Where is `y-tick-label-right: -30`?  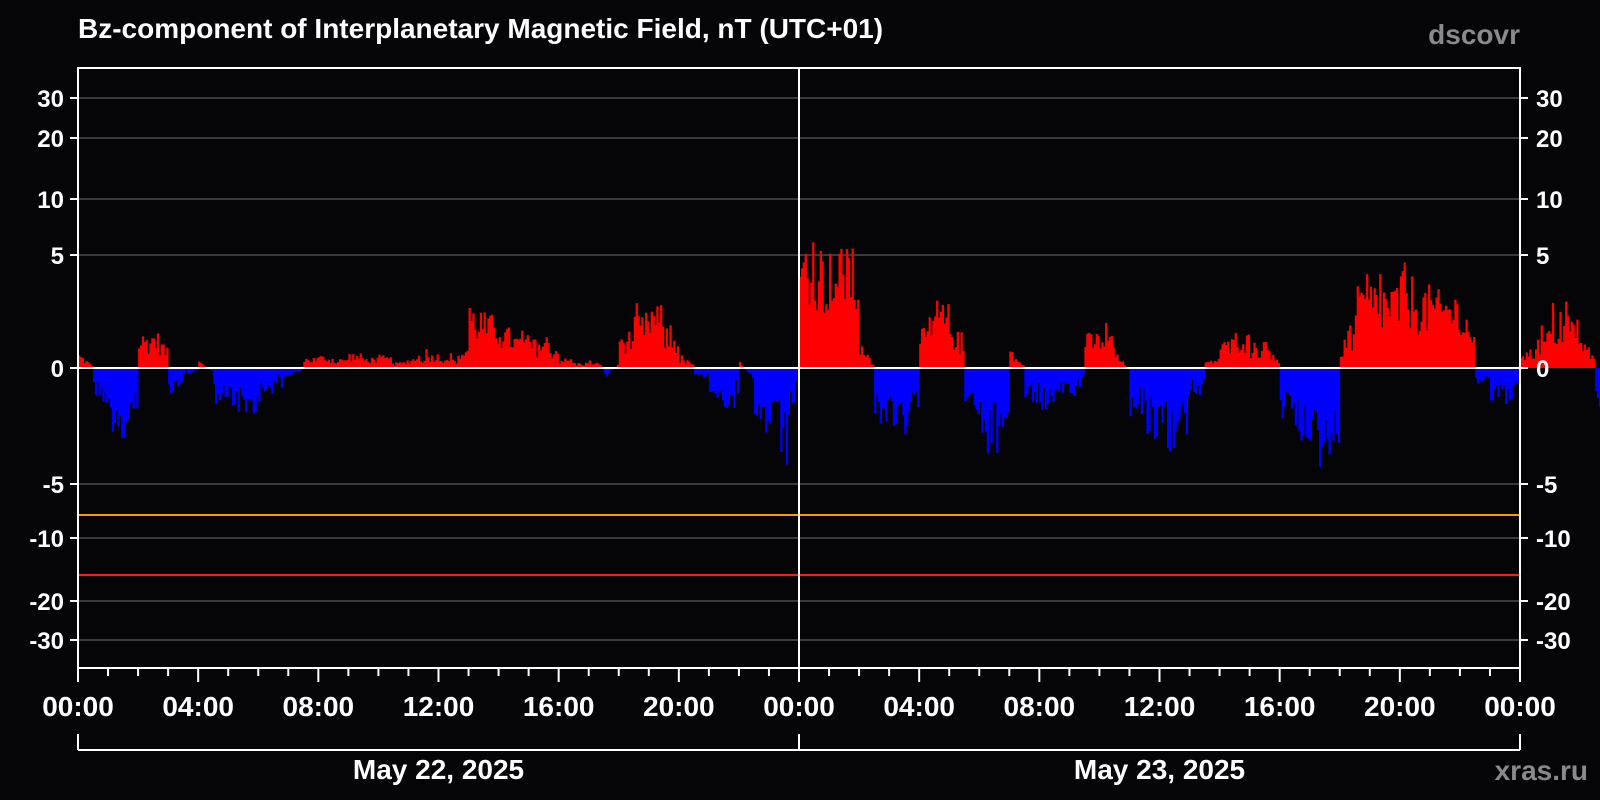 y-tick-label-right: -30 is located at coordinates (1553, 641).